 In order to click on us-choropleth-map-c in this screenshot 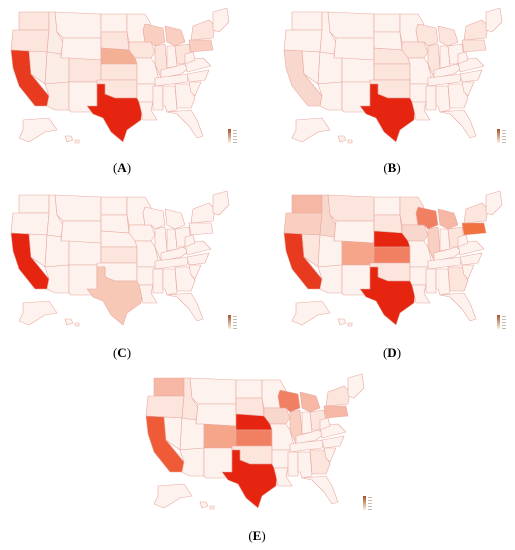, I will do `click(120, 258)`.